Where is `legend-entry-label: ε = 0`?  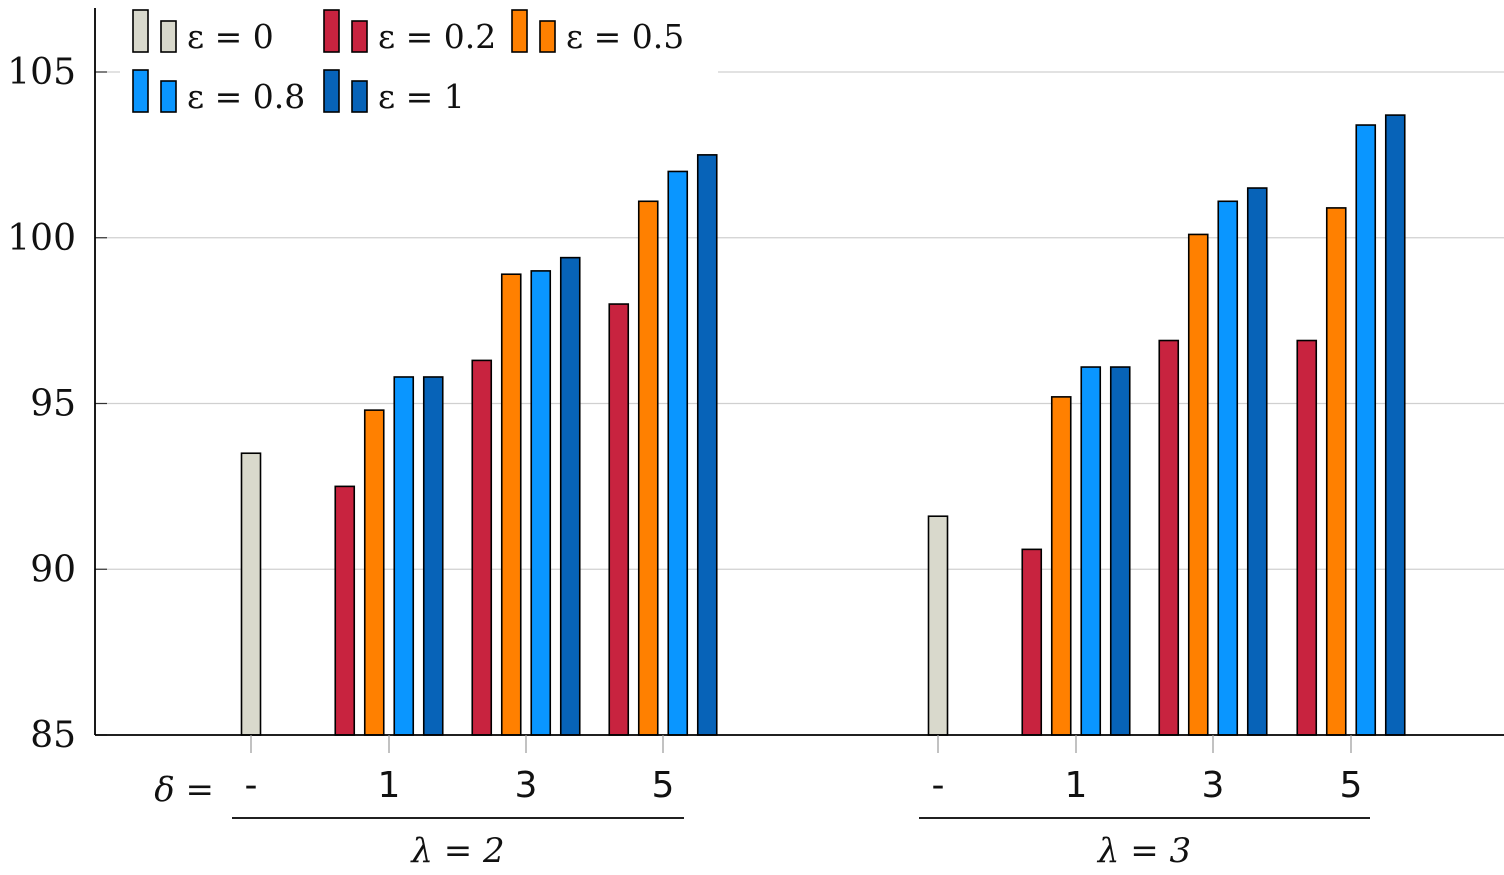
legend-entry-label: ε = 0 is located at coordinates (230, 36).